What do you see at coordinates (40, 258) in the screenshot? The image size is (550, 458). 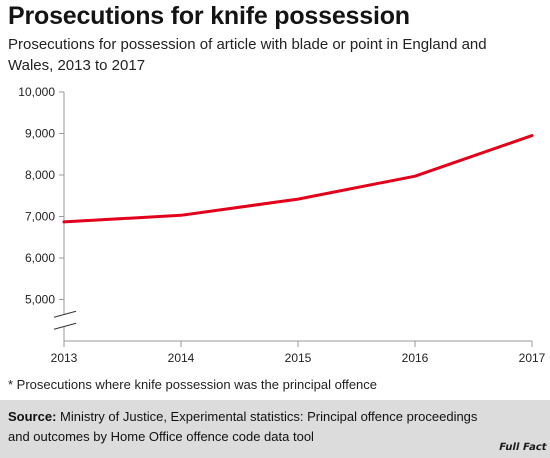 I see `y-tick-label: 6,000` at bounding box center [40, 258].